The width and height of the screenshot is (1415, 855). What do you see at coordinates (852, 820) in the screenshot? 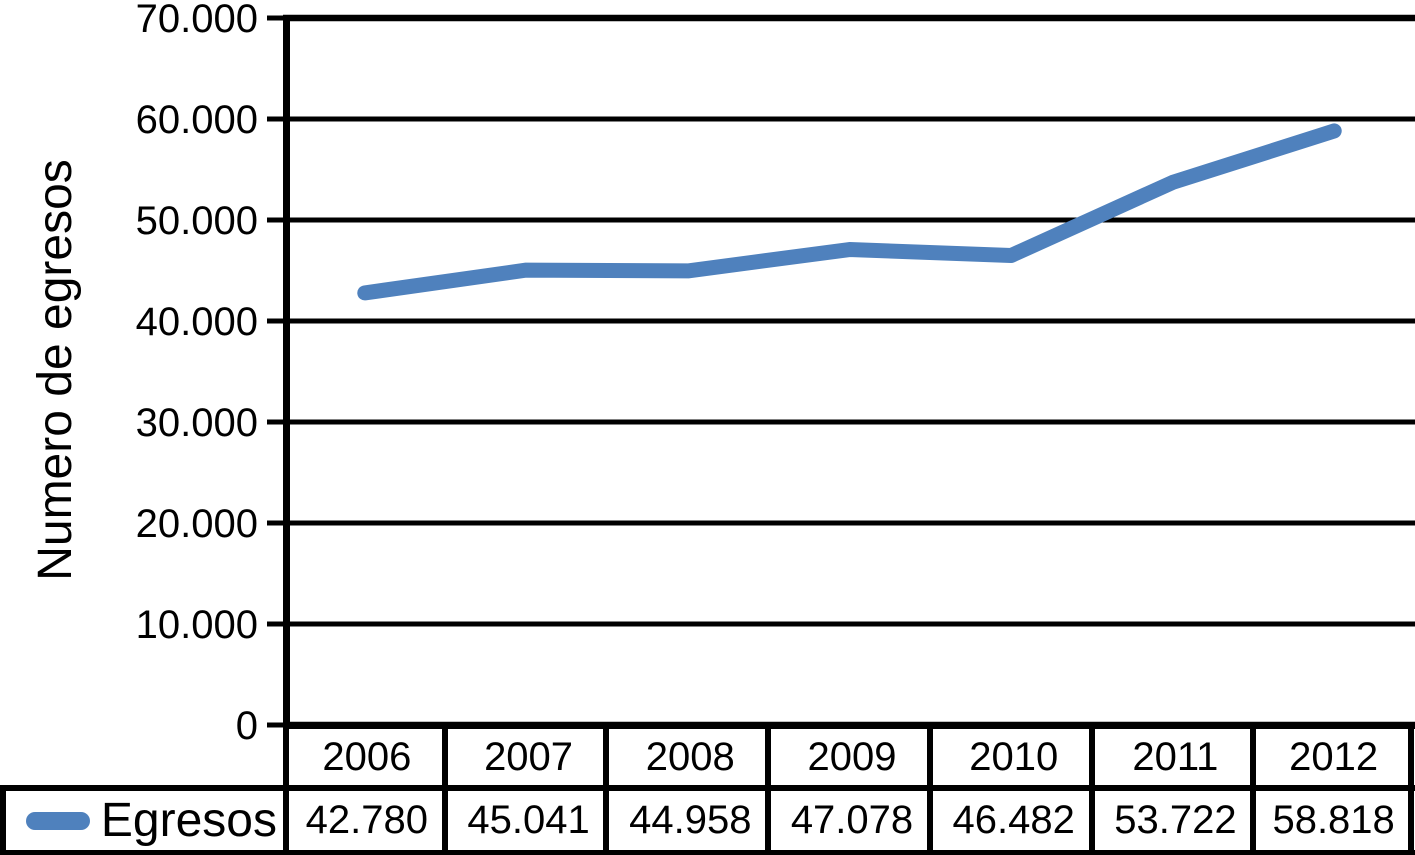
I see `table-value-cell: 47.078` at bounding box center [852, 820].